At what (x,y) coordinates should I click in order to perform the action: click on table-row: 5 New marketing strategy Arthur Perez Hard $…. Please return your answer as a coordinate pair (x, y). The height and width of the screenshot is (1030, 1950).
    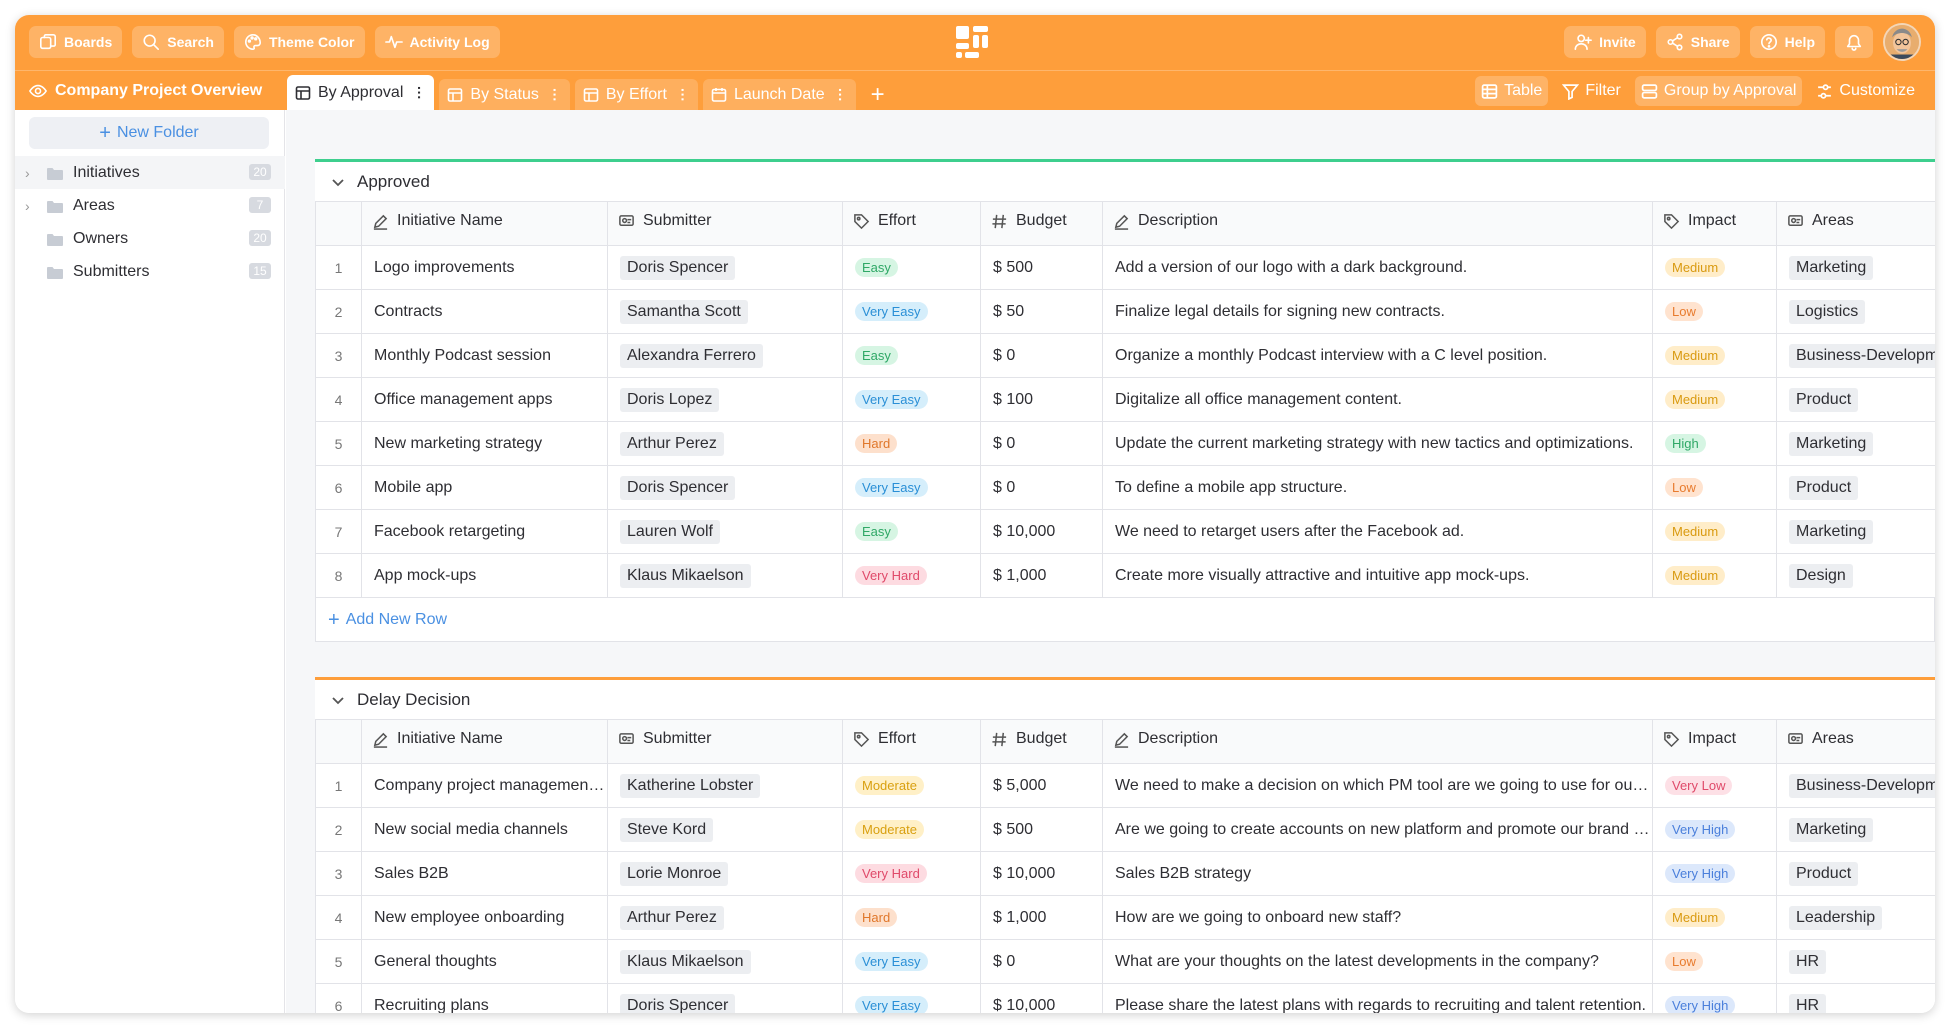
    Looking at the image, I should click on (1125, 443).